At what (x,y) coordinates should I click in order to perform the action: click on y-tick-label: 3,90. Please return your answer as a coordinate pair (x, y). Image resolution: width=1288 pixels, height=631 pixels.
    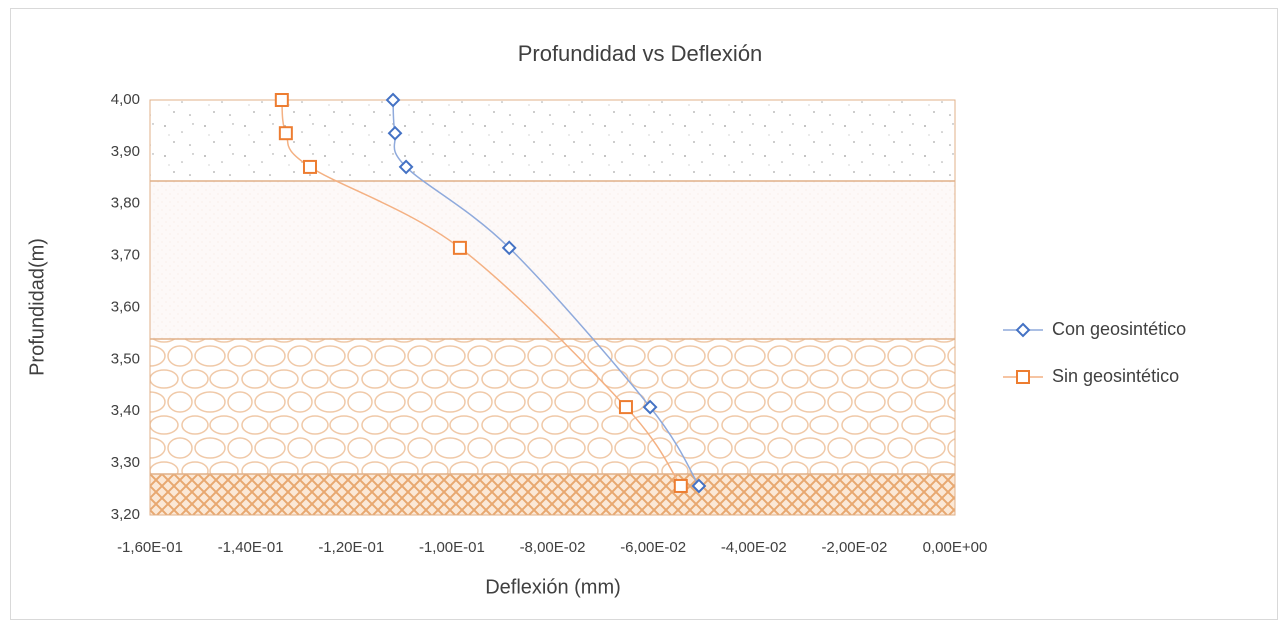
    Looking at the image, I should click on (125, 151).